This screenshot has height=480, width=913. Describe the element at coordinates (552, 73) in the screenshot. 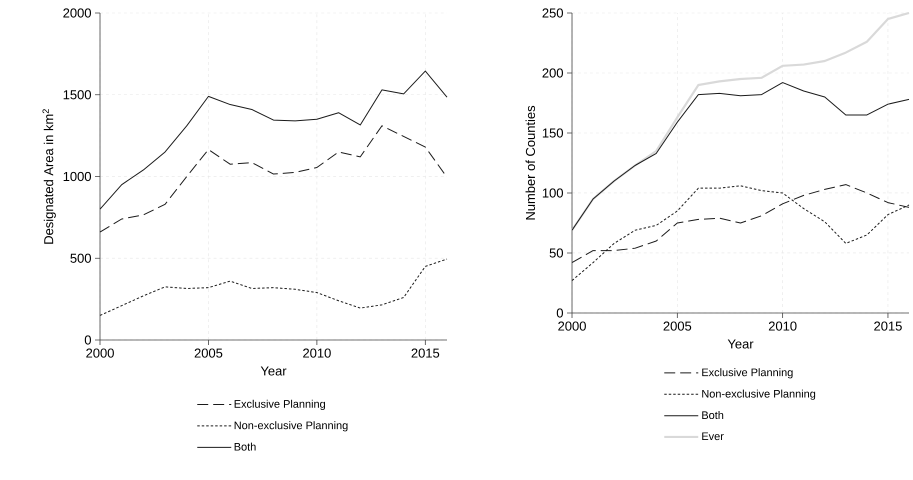

I see `y-tick-label: 200` at that location.